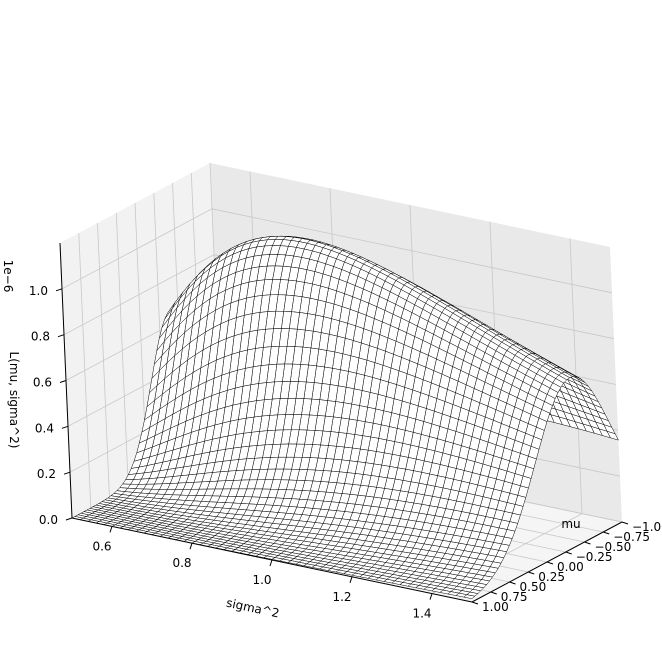  I want to click on z-tick-label: 0.2, so click(46, 474).